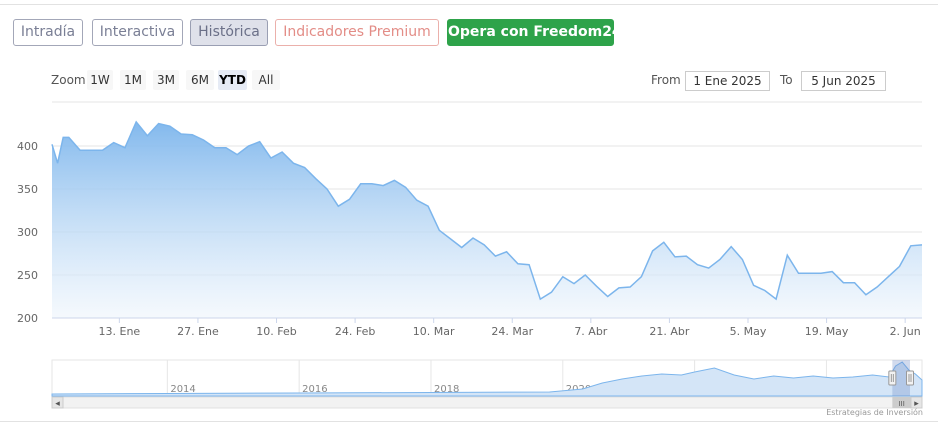 The height and width of the screenshot is (432, 938). Describe the element at coordinates (314, 389) in the screenshot. I see `navigator-year-label: 2016` at that location.